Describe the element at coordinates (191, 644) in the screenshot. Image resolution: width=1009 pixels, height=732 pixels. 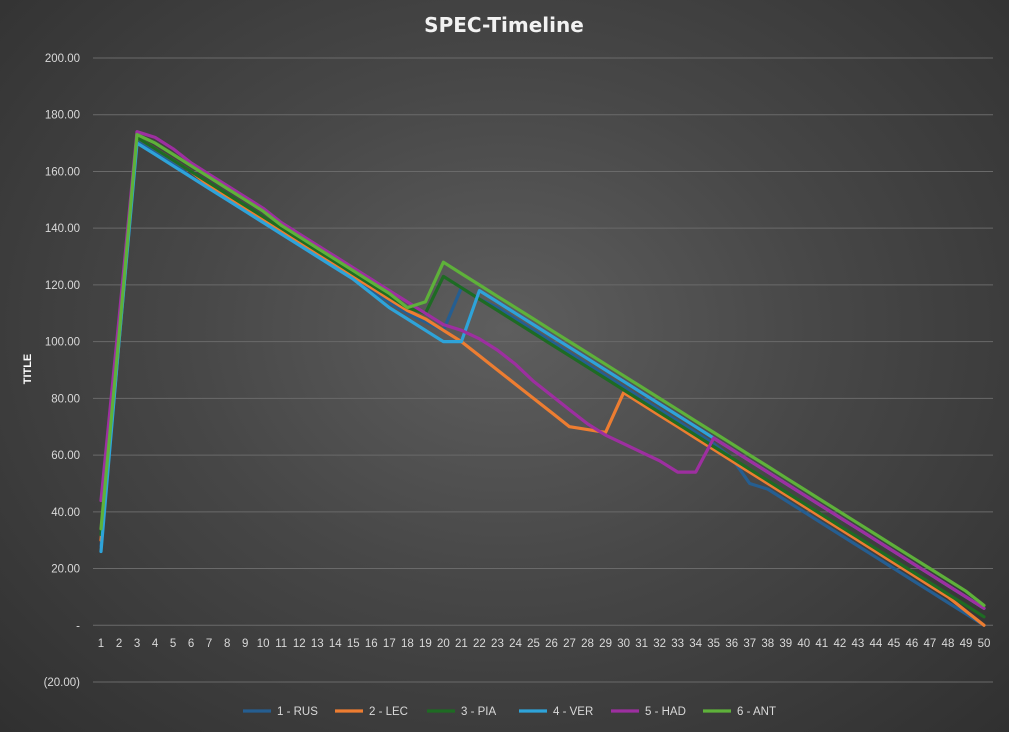
I see `x-tick-label: 6` at that location.